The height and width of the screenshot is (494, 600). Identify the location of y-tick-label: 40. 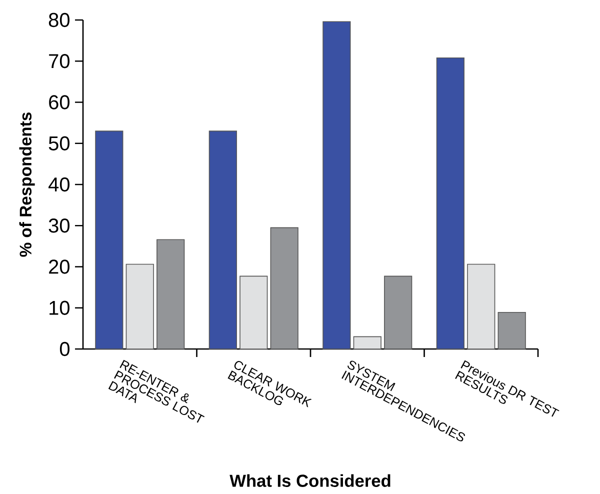
(59, 184).